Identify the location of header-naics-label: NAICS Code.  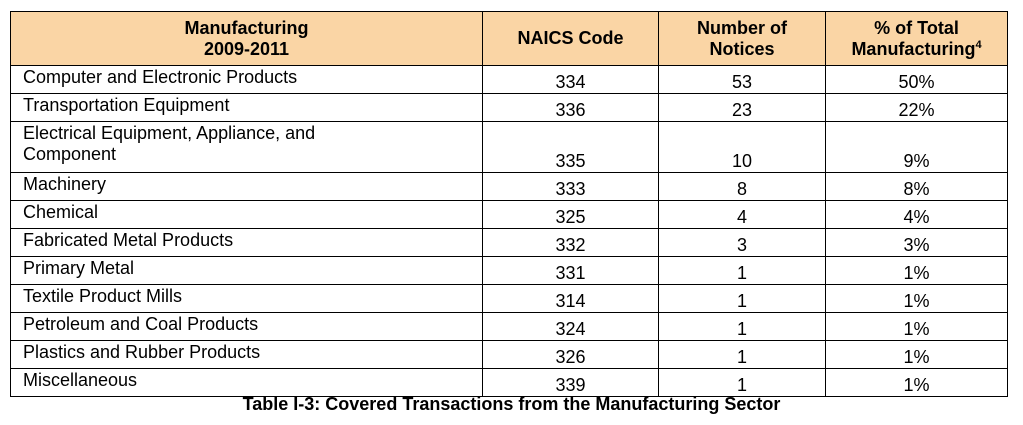
(570, 38).